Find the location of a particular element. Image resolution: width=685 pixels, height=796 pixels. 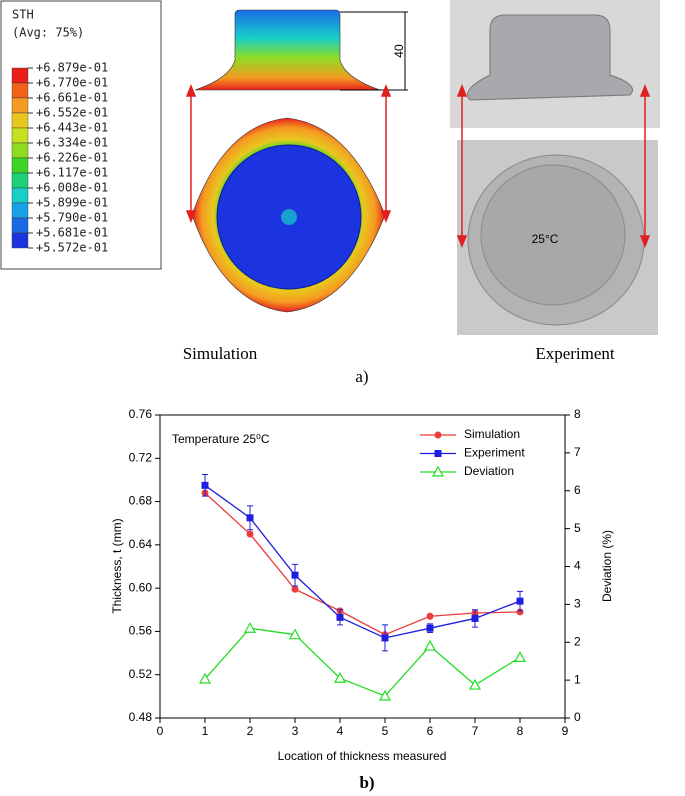

y-tick-label: 0.60 is located at coordinates (141, 587).